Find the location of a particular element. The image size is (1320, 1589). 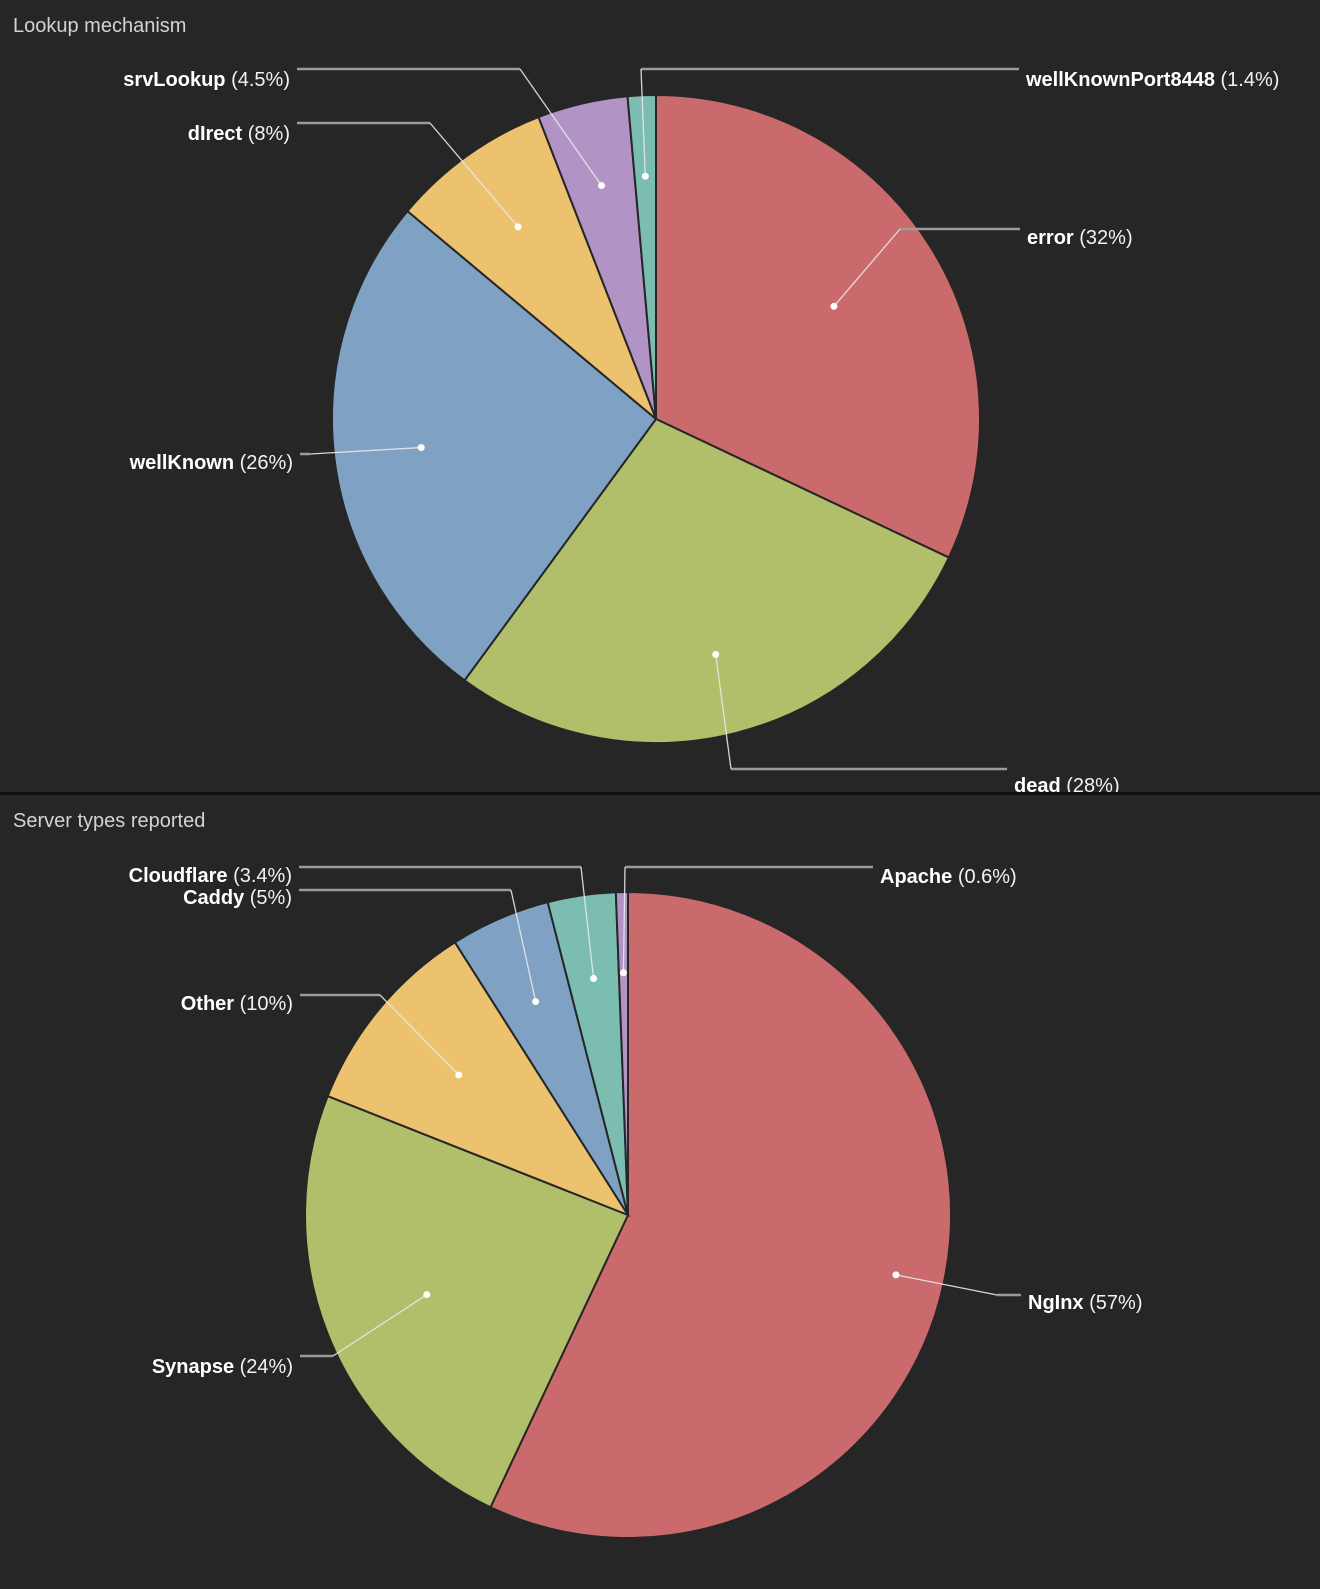

pie-slice-NgInx is located at coordinates (720, 1214).